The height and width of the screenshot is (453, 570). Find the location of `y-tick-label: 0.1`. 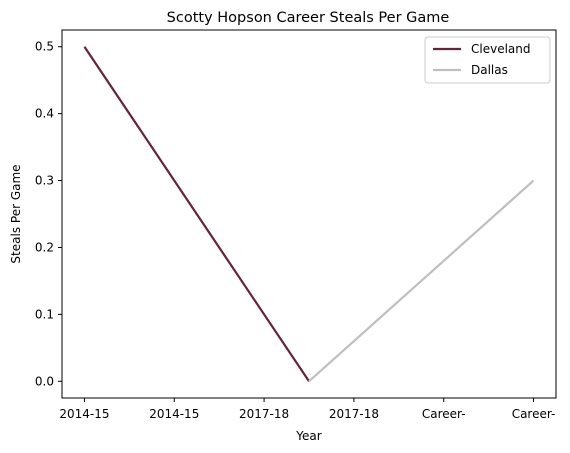

y-tick-label: 0.1 is located at coordinates (44, 314).